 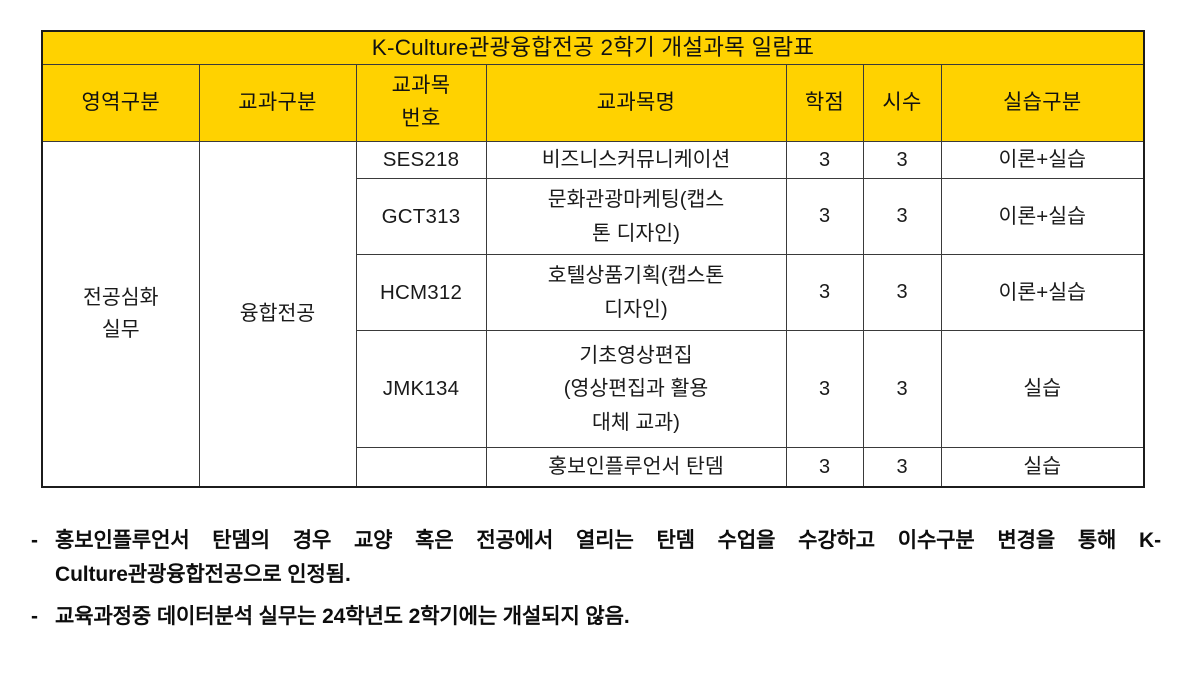 I want to click on table-title: K-Culture관광융합전공 2학기 개설과목 일람표, so click(x=593, y=47).